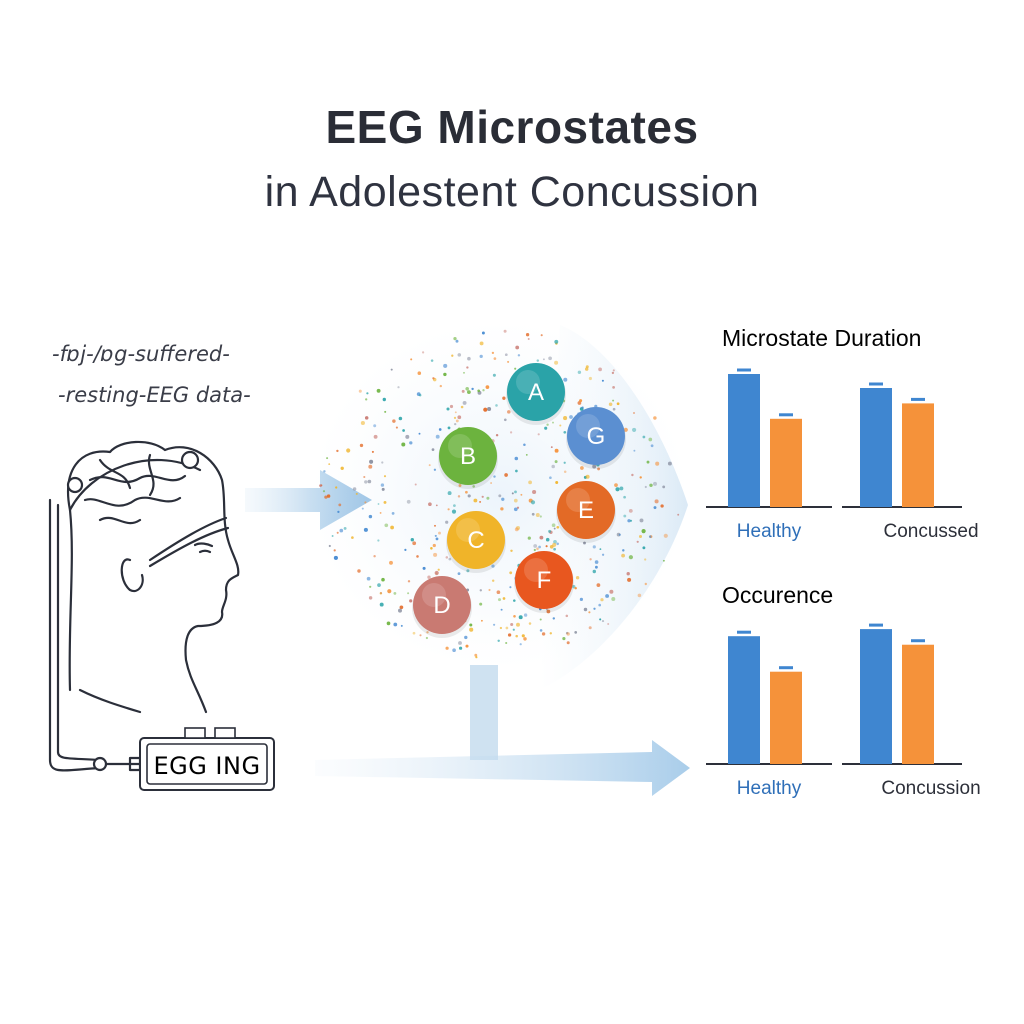  I want to click on microstate-d: D, so click(442, 607).